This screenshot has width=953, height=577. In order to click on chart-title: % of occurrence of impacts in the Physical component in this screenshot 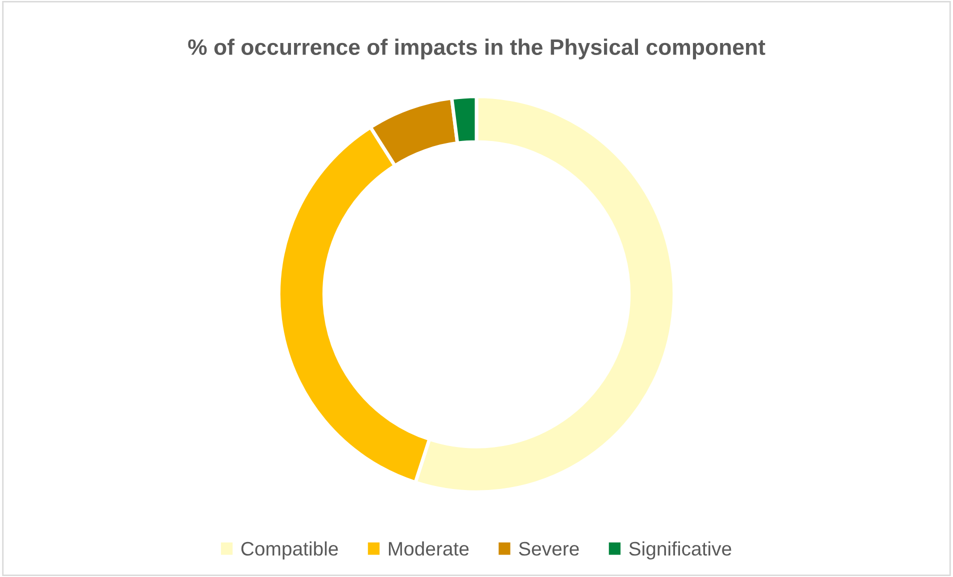, I will do `click(477, 49)`.